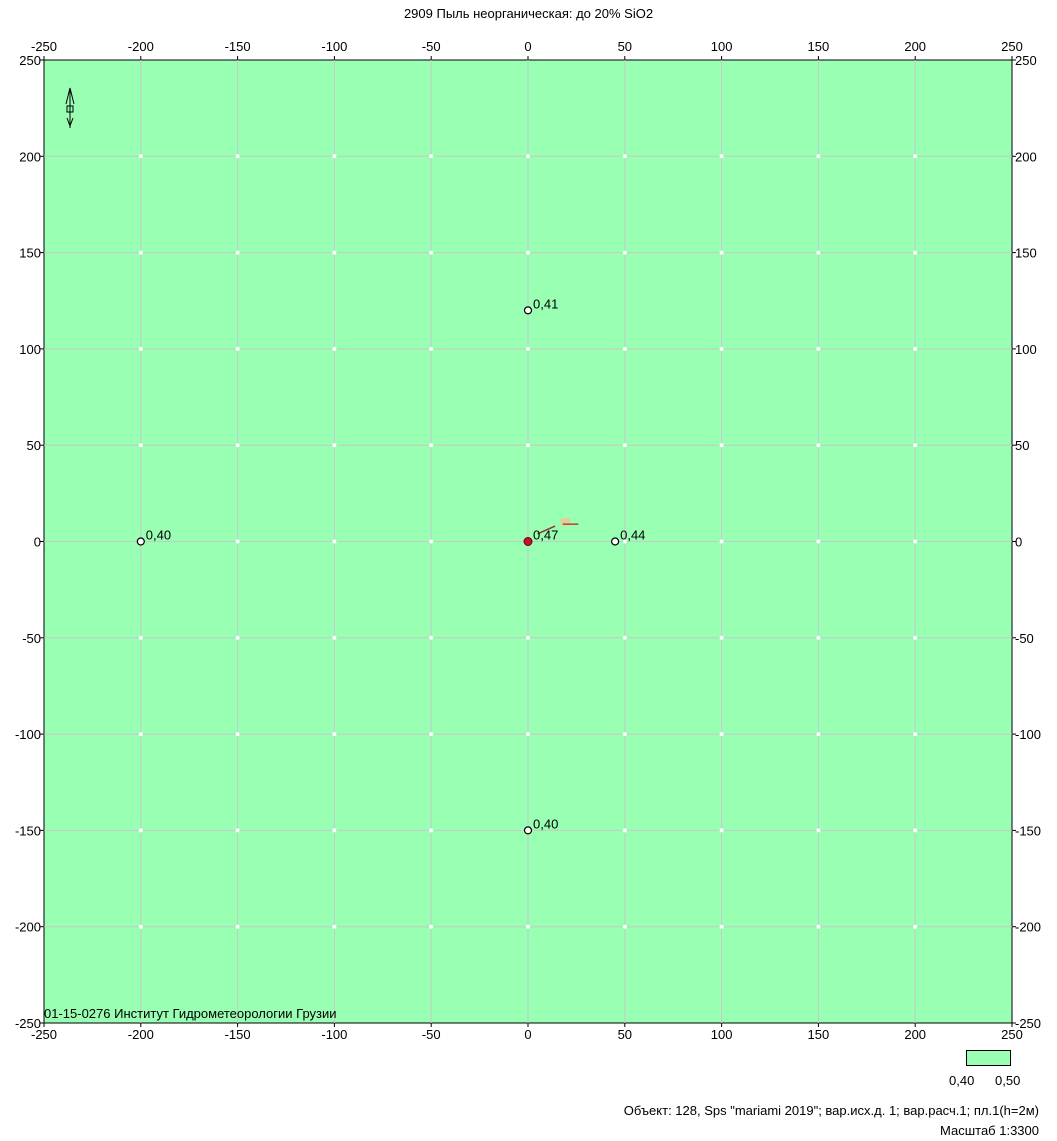 This screenshot has width=1057, height=1141. I want to click on y-tick-label-left: 0, so click(37, 542).